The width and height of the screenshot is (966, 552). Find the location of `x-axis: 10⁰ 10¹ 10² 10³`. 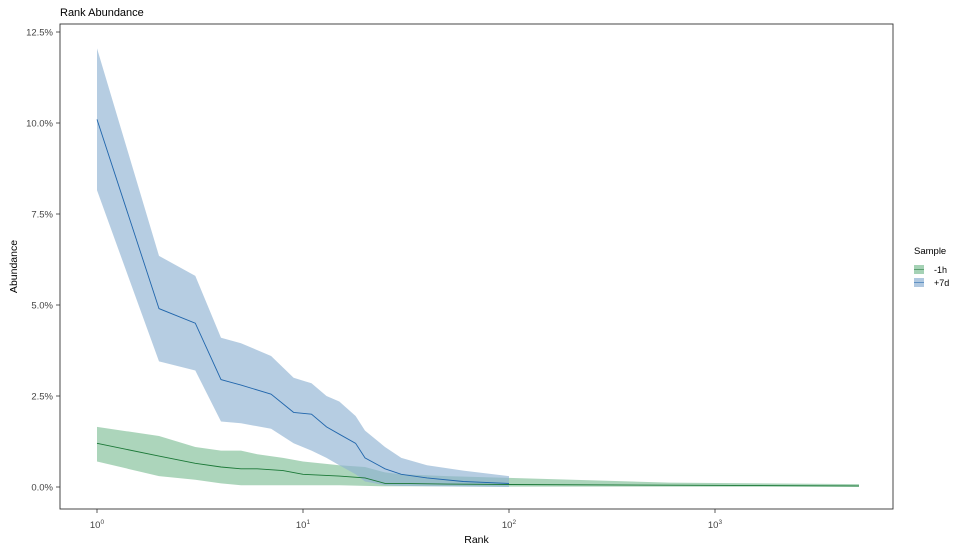

x-axis: 10⁰ 10¹ 10² 10³ is located at coordinates (406, 520).